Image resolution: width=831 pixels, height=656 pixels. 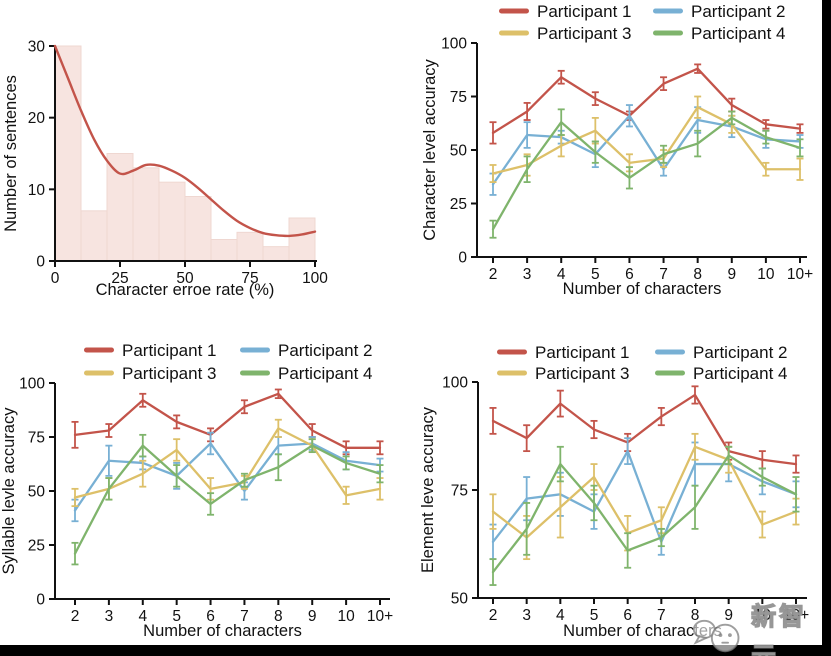 What do you see at coordinates (826, 328) in the screenshot?
I see `right-border-bar` at bounding box center [826, 328].